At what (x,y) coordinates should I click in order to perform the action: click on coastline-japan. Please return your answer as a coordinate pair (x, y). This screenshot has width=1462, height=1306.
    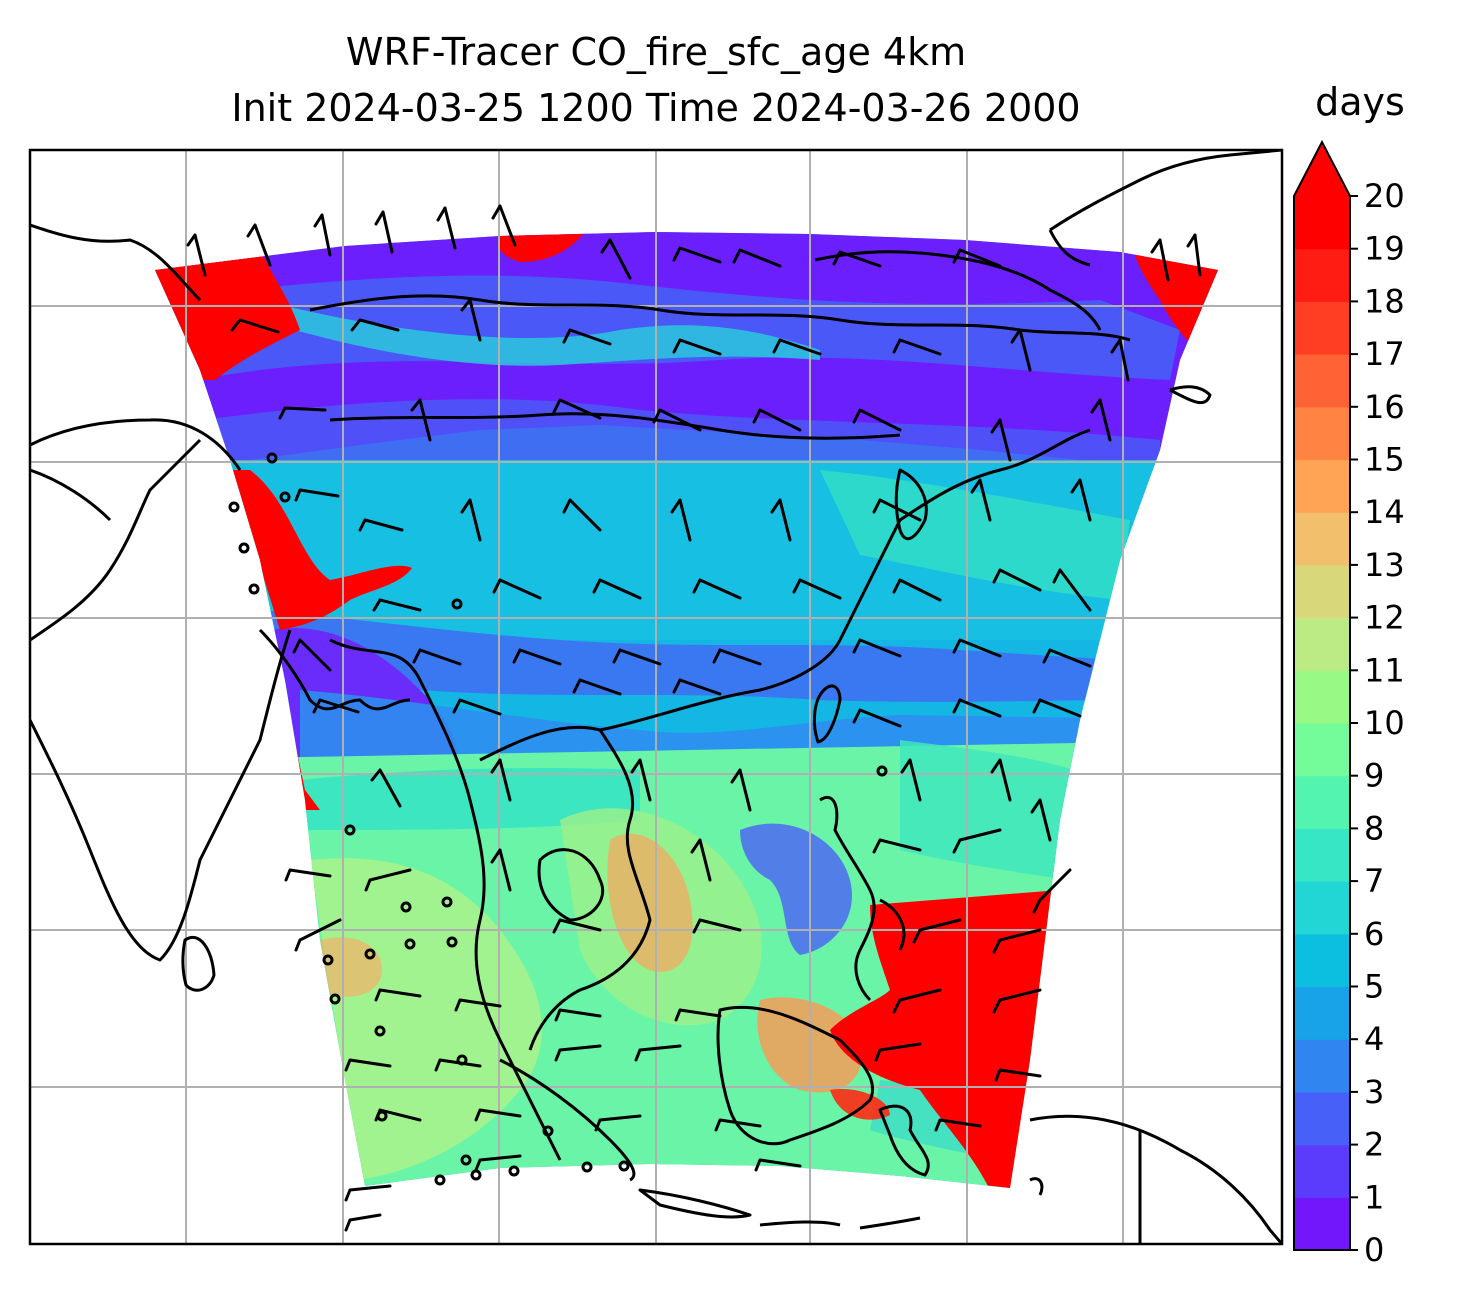
    Looking at the image, I should click on (1165, 277).